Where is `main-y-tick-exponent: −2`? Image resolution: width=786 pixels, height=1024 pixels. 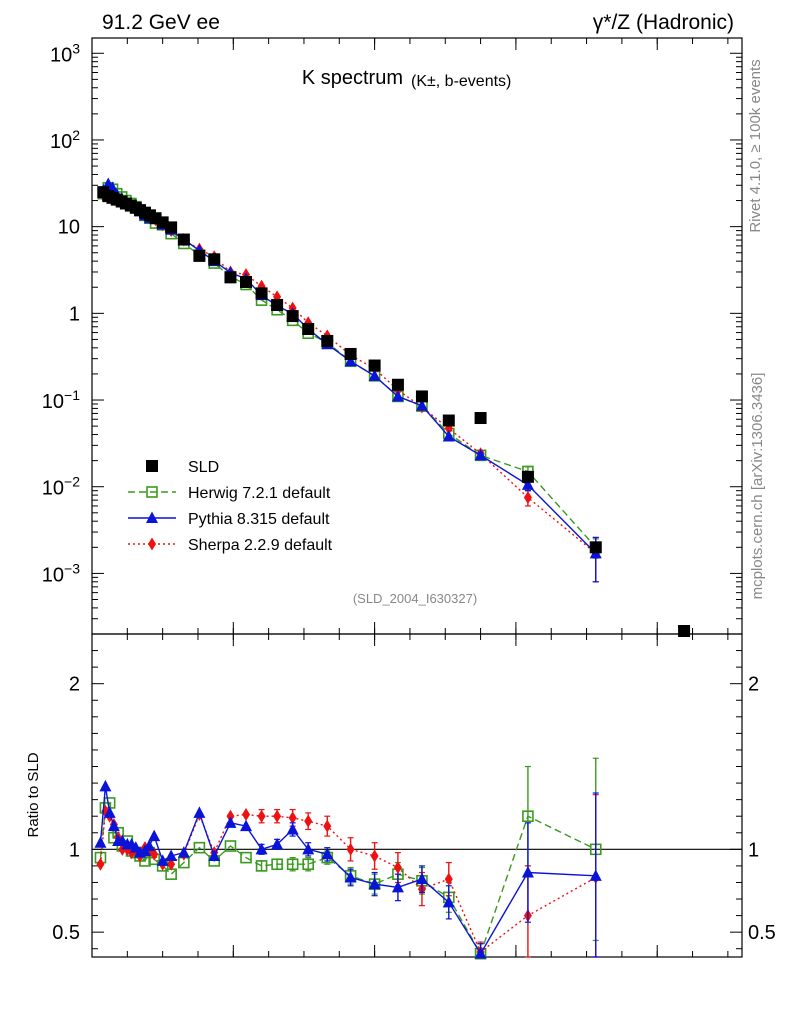 main-y-tick-exponent: −2 is located at coordinates (72, 482).